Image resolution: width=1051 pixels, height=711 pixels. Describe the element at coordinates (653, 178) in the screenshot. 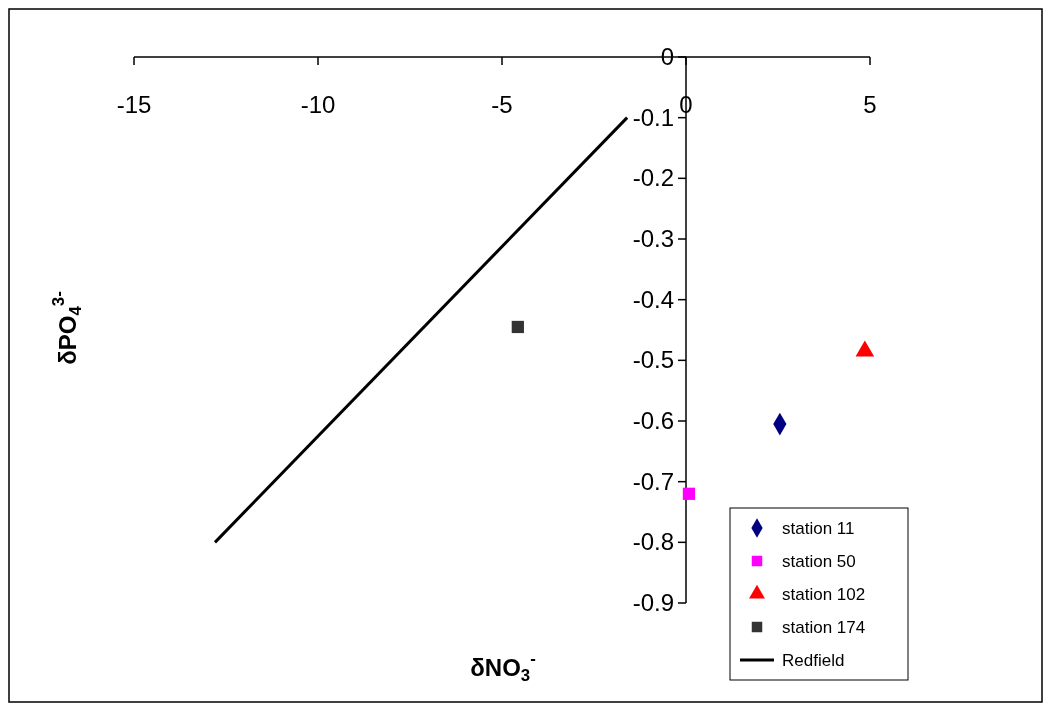

I see `y-tick-label: -0.2` at that location.